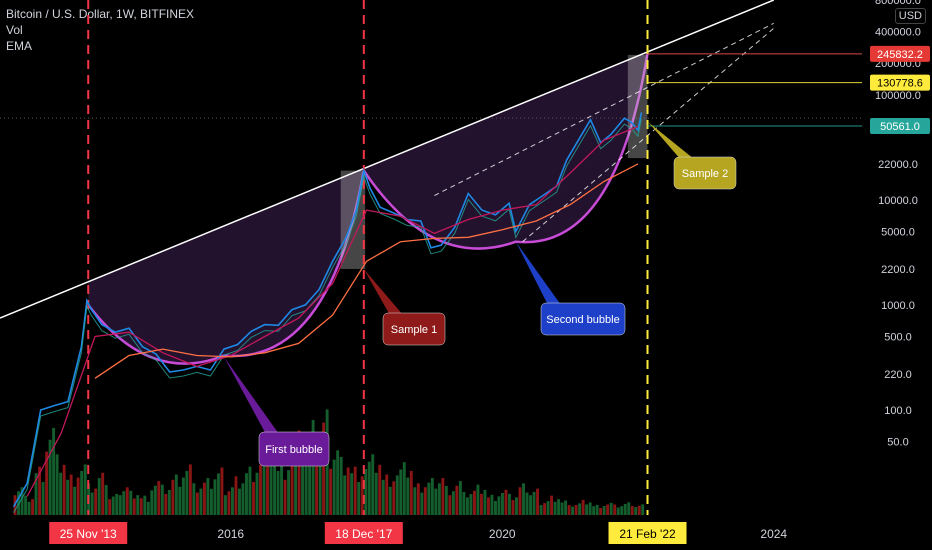 This screenshot has width=932, height=550. I want to click on y-tick-label: 2200.0, so click(898, 270).